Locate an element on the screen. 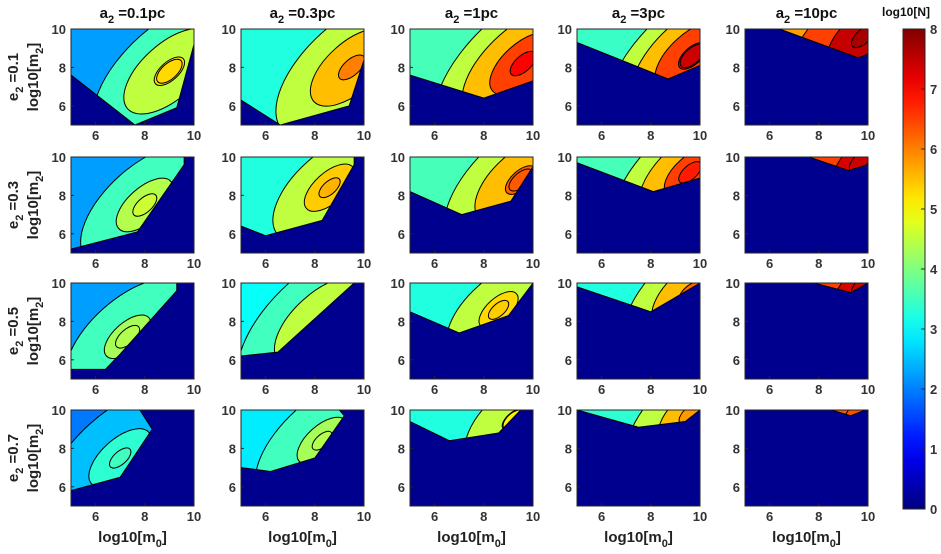  panel-2-2: 6 8 10 6 8 10 is located at coordinates (466, 336).